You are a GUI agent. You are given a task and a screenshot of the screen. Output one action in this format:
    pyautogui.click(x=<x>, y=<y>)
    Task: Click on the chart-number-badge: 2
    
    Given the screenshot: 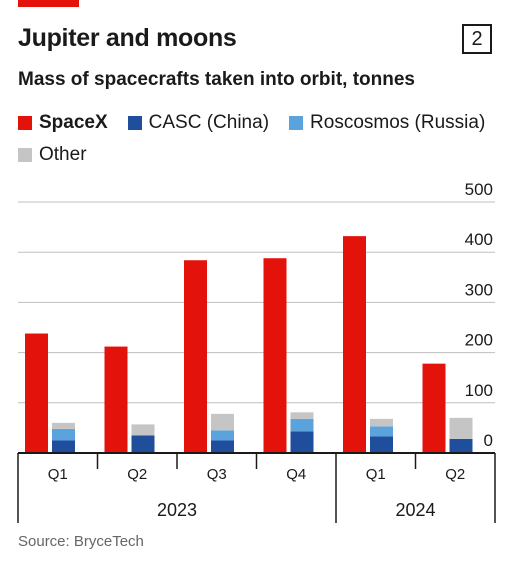 What is the action you would take?
    pyautogui.click(x=477, y=39)
    